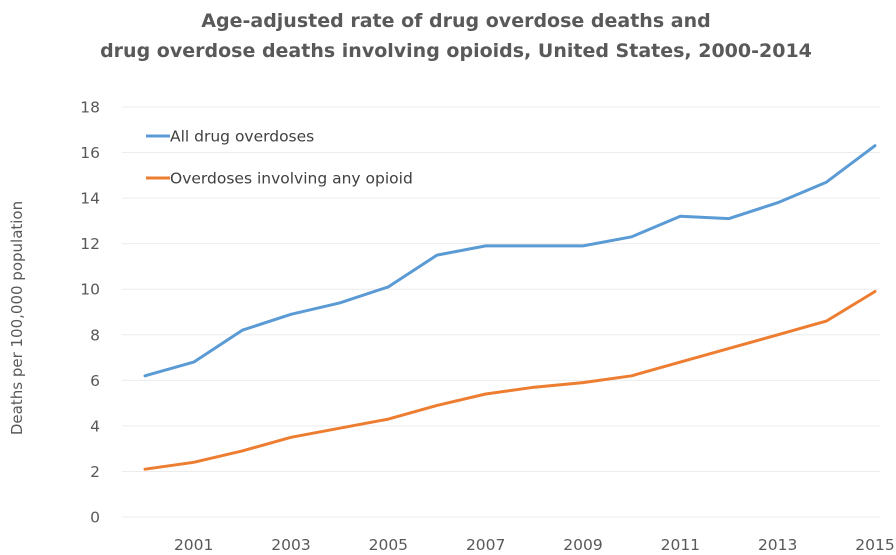 The height and width of the screenshot is (555, 896). I want to click on x-axis-ticks: 2001 2003 2005 2007 2009 2011 2013 2015, so click(534, 545).